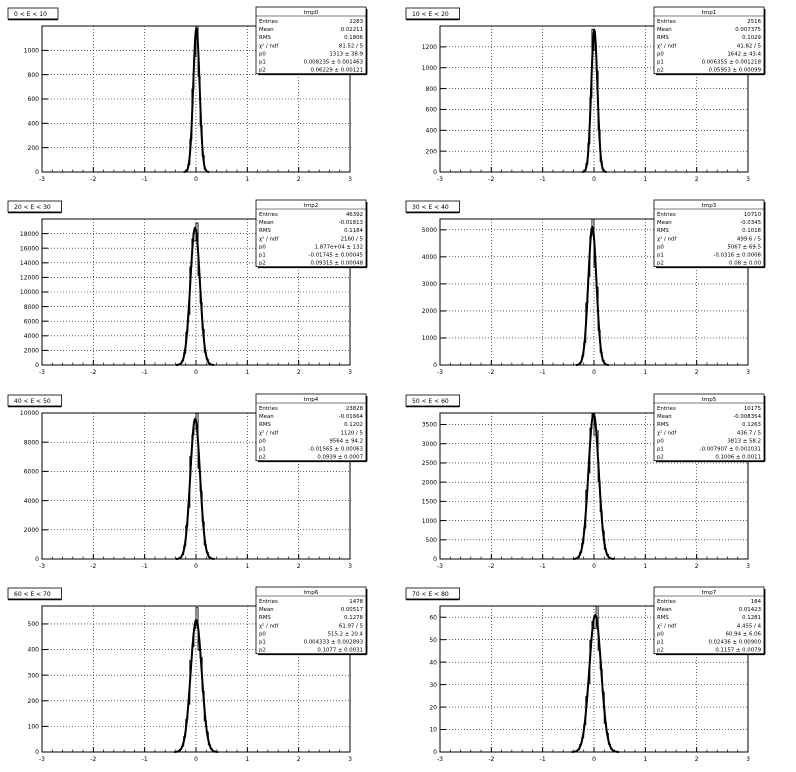 The image size is (796, 772). I want to click on y-tick-label: 800, so click(432, 89).